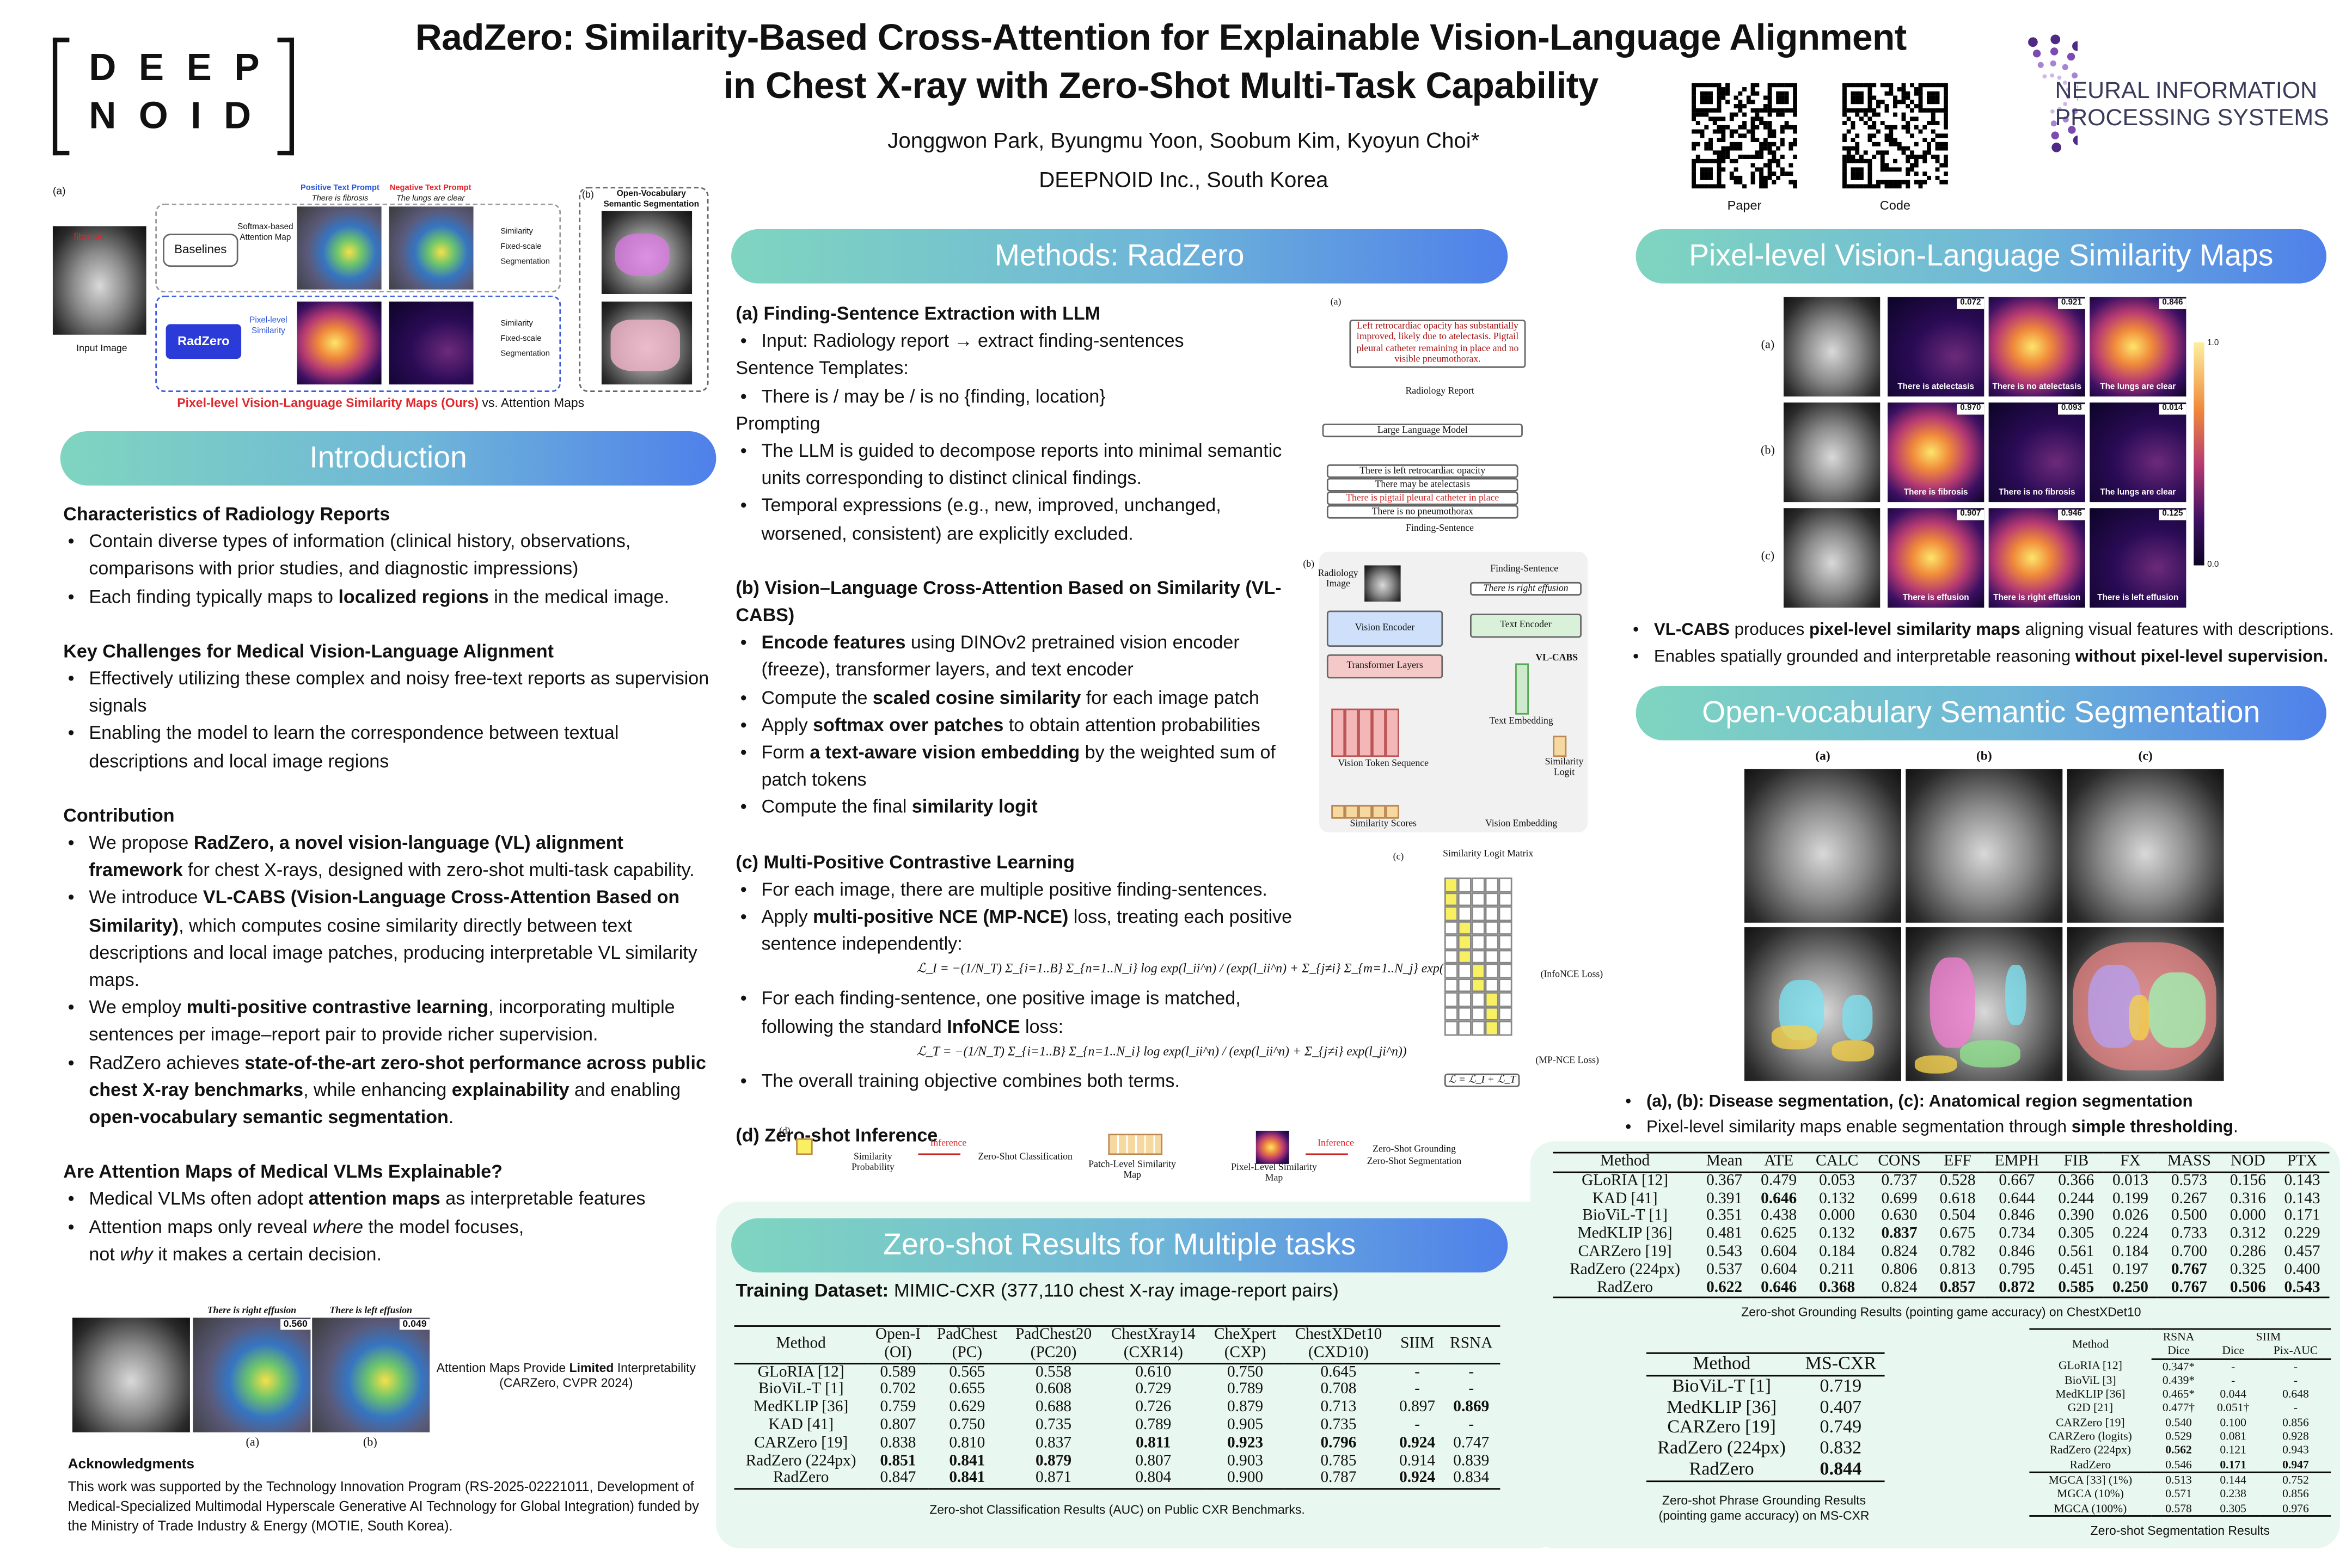 This screenshot has height=1568, width=2352. I want to click on table-cell: 0.839, so click(1471, 1462).